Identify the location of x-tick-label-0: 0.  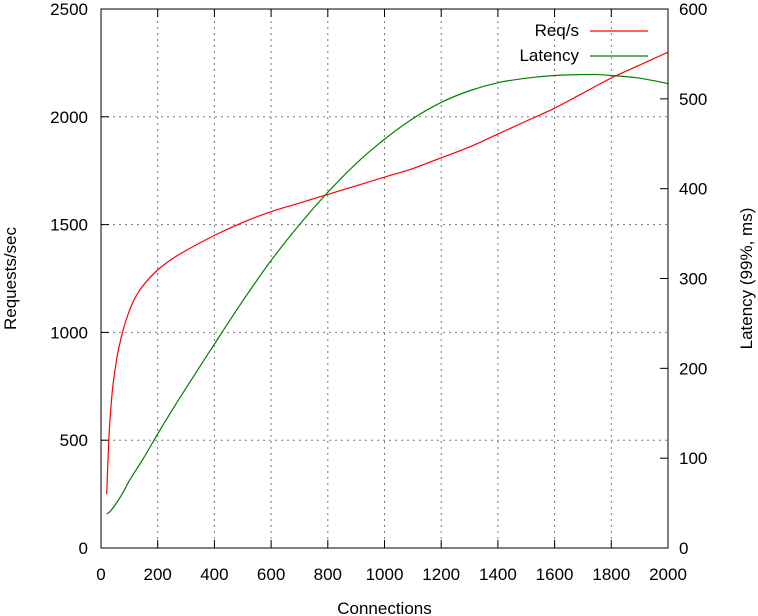
(100, 574).